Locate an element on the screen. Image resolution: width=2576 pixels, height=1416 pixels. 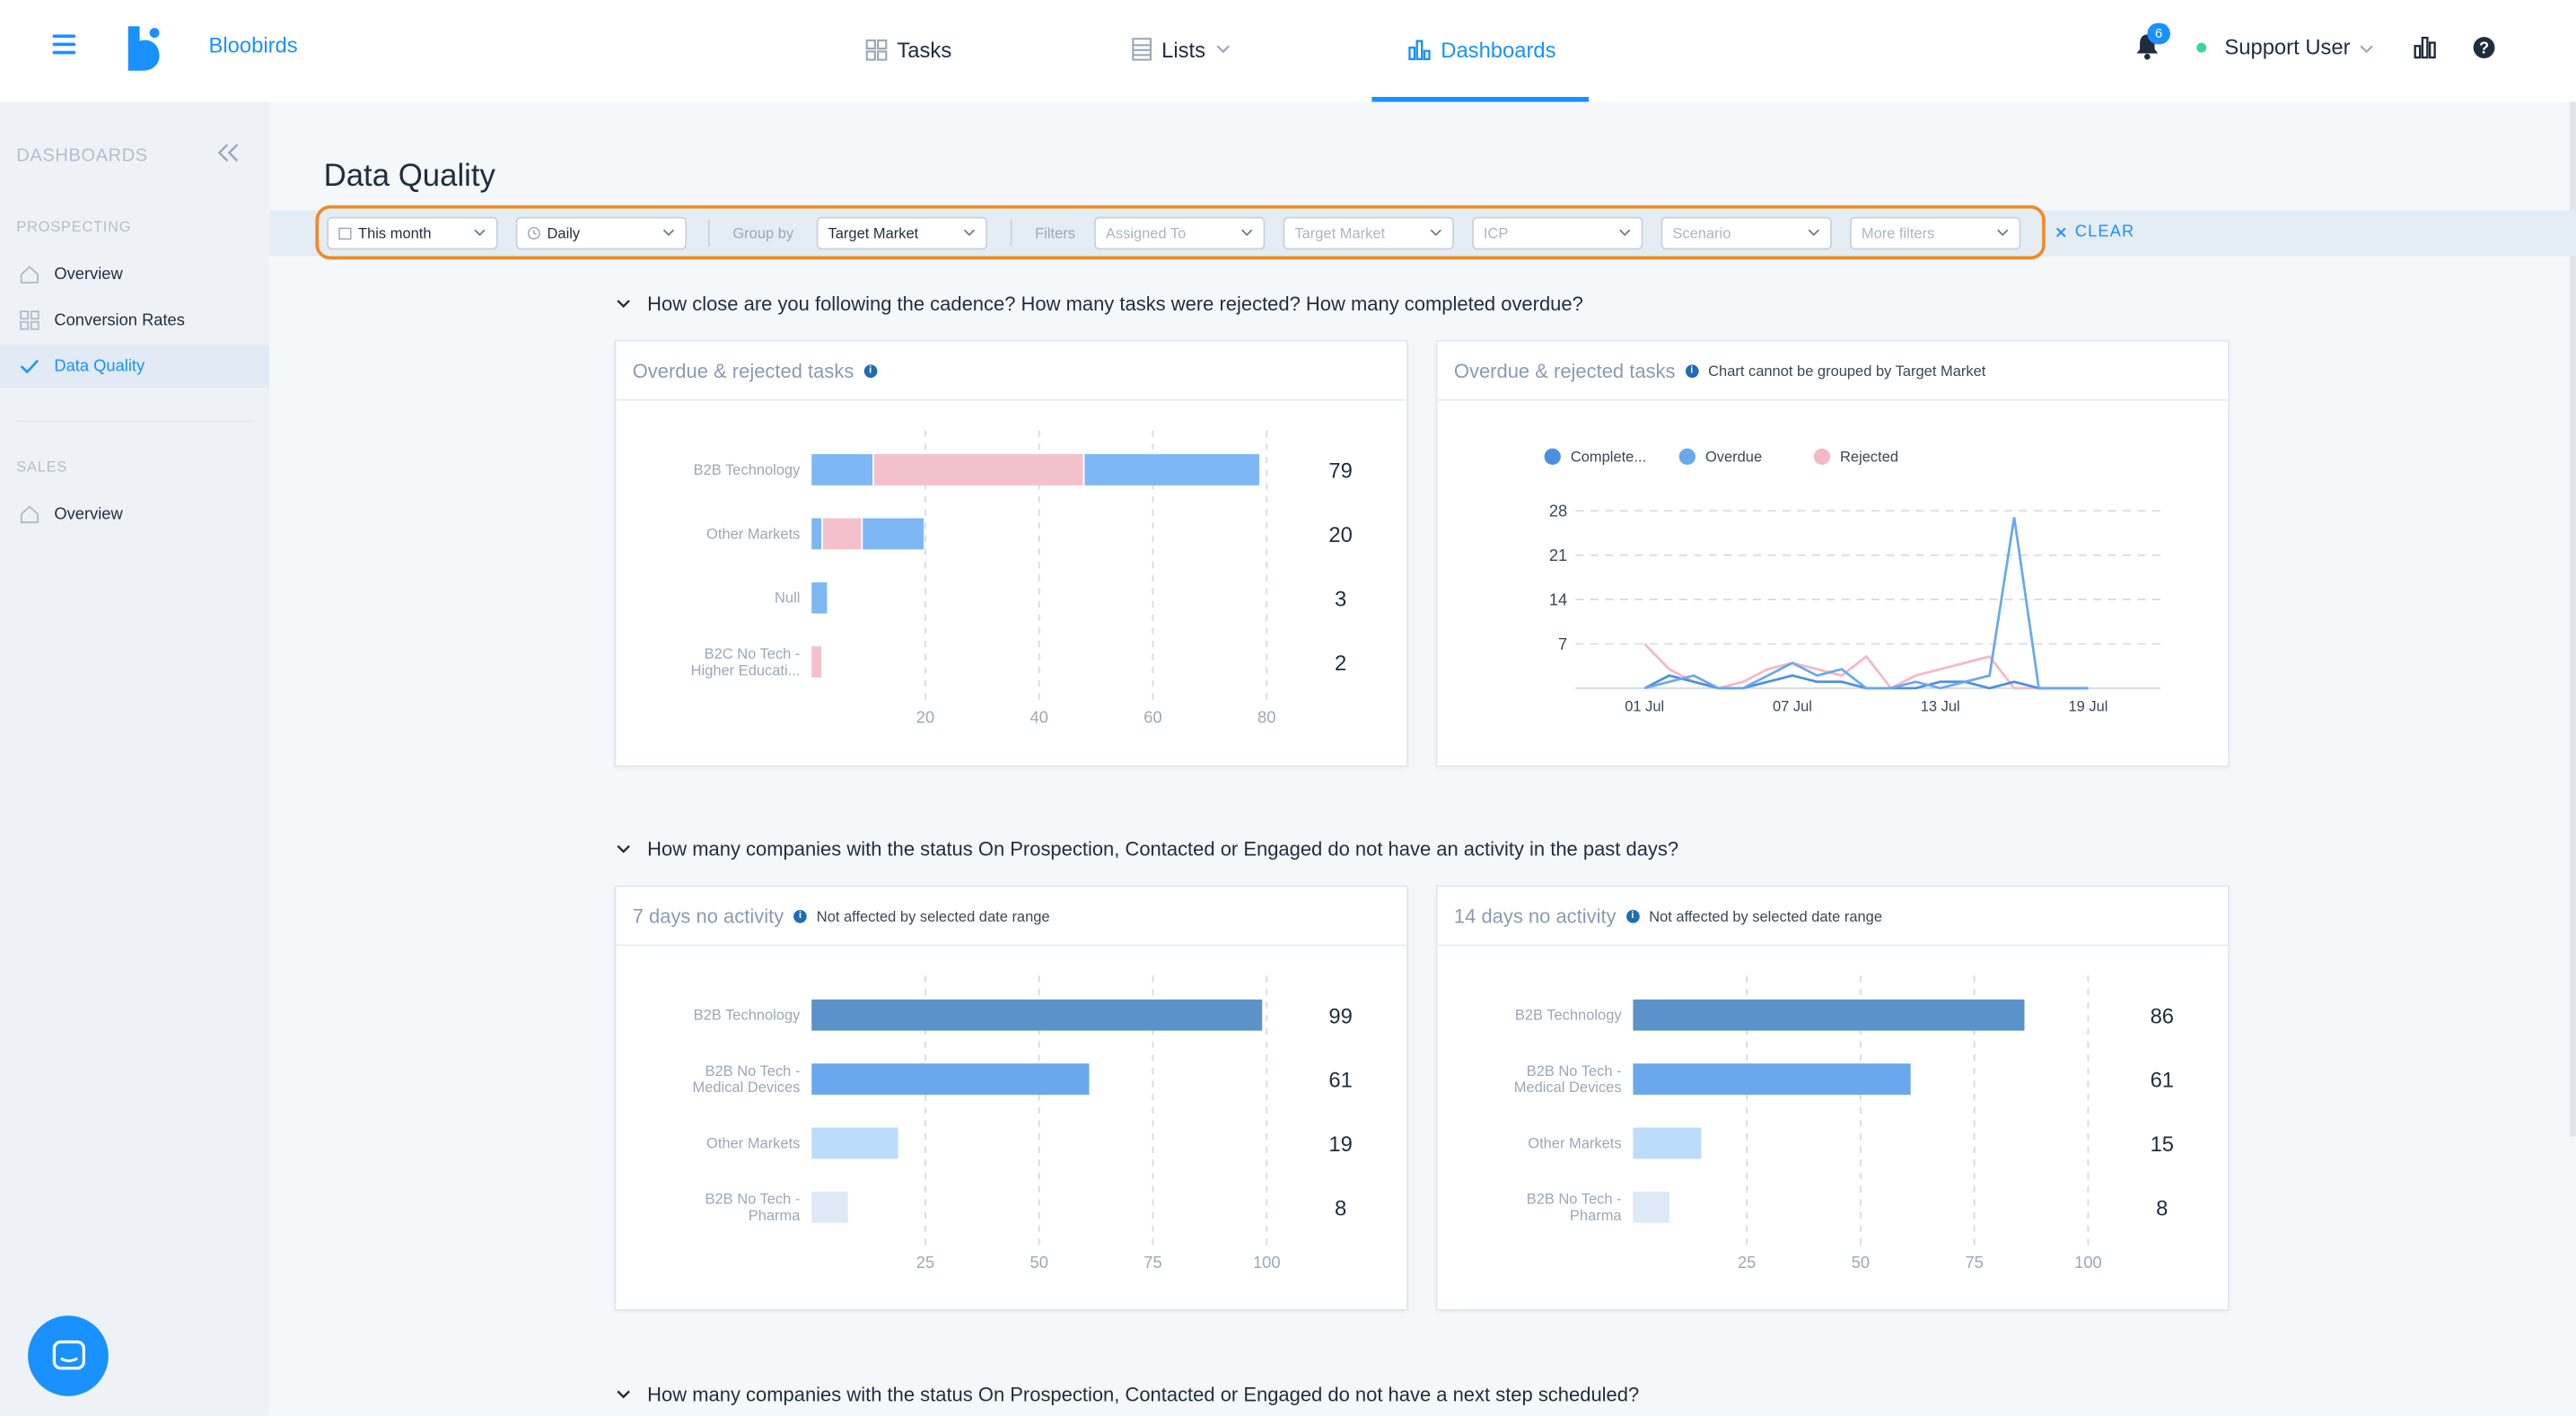
sidebar-item-sales-overview: Overview is located at coordinates (134, 514).